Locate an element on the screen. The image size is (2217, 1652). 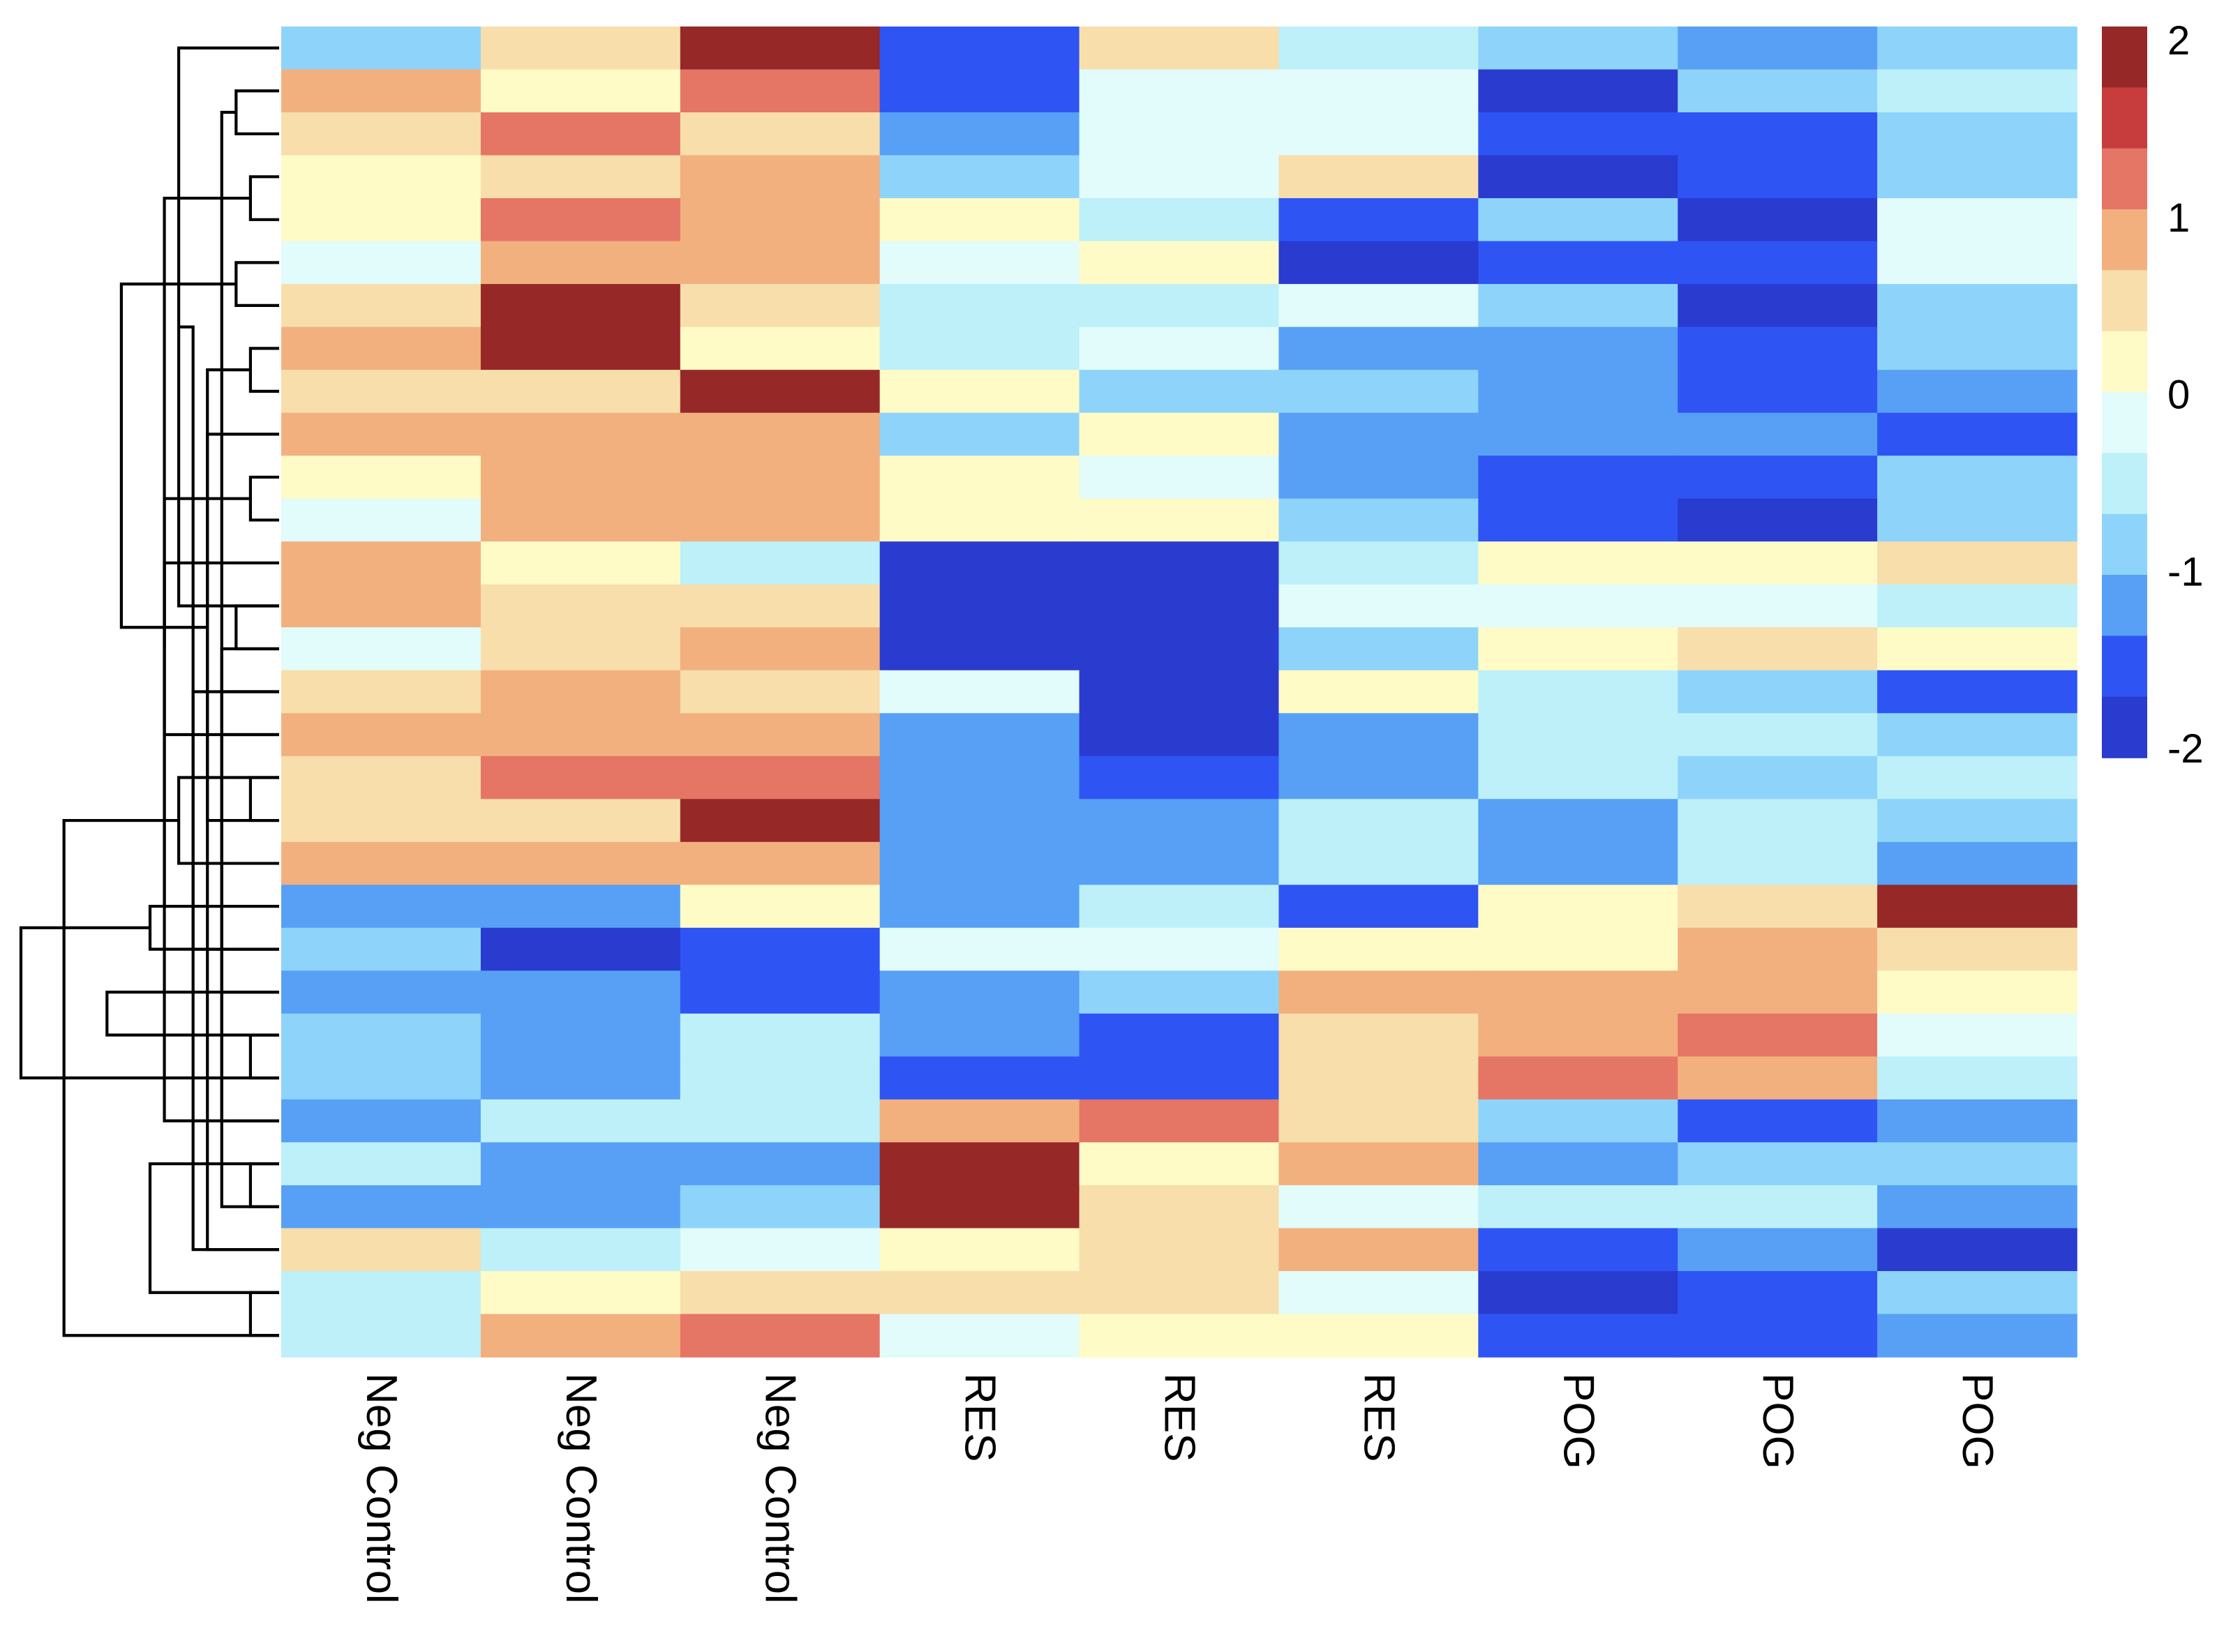
legend-tick-label: -1 is located at coordinates (2185, 571).